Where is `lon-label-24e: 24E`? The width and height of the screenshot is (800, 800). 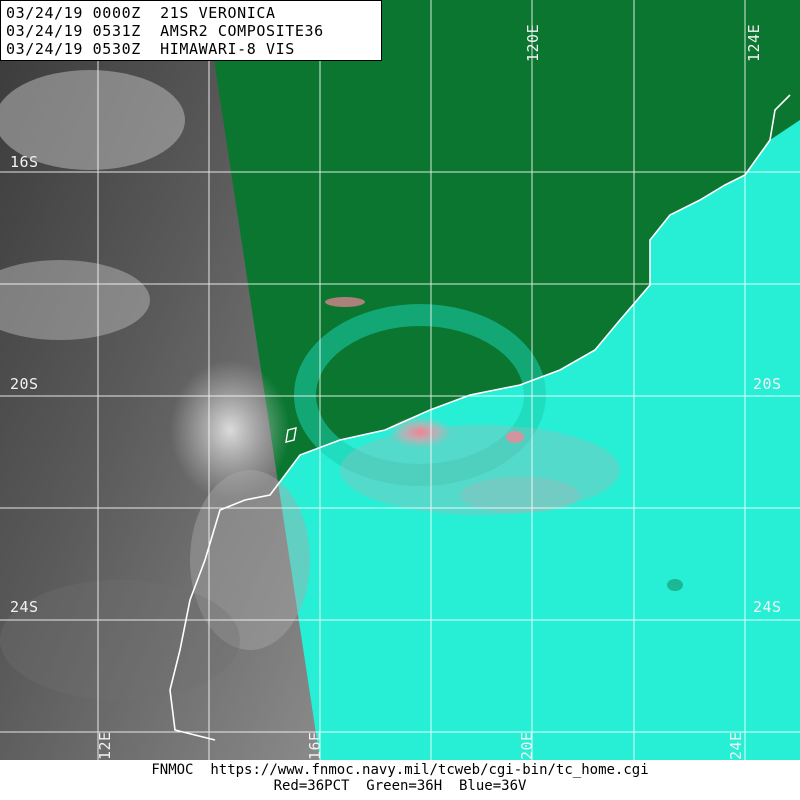
lon-label-24e: 24E is located at coordinates (736, 745).